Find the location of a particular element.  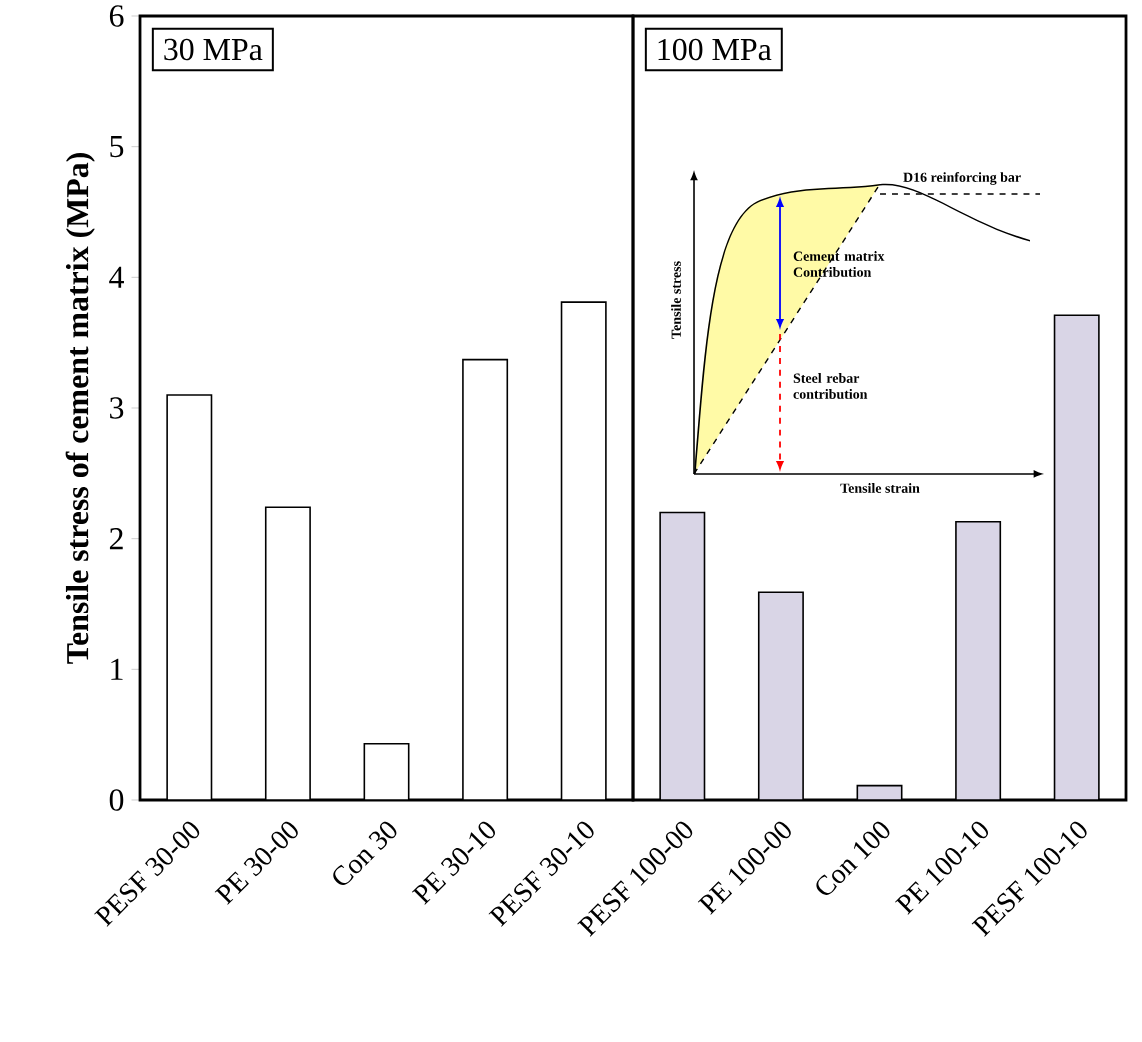

y-tick-label: 5 is located at coordinates (117, 147).